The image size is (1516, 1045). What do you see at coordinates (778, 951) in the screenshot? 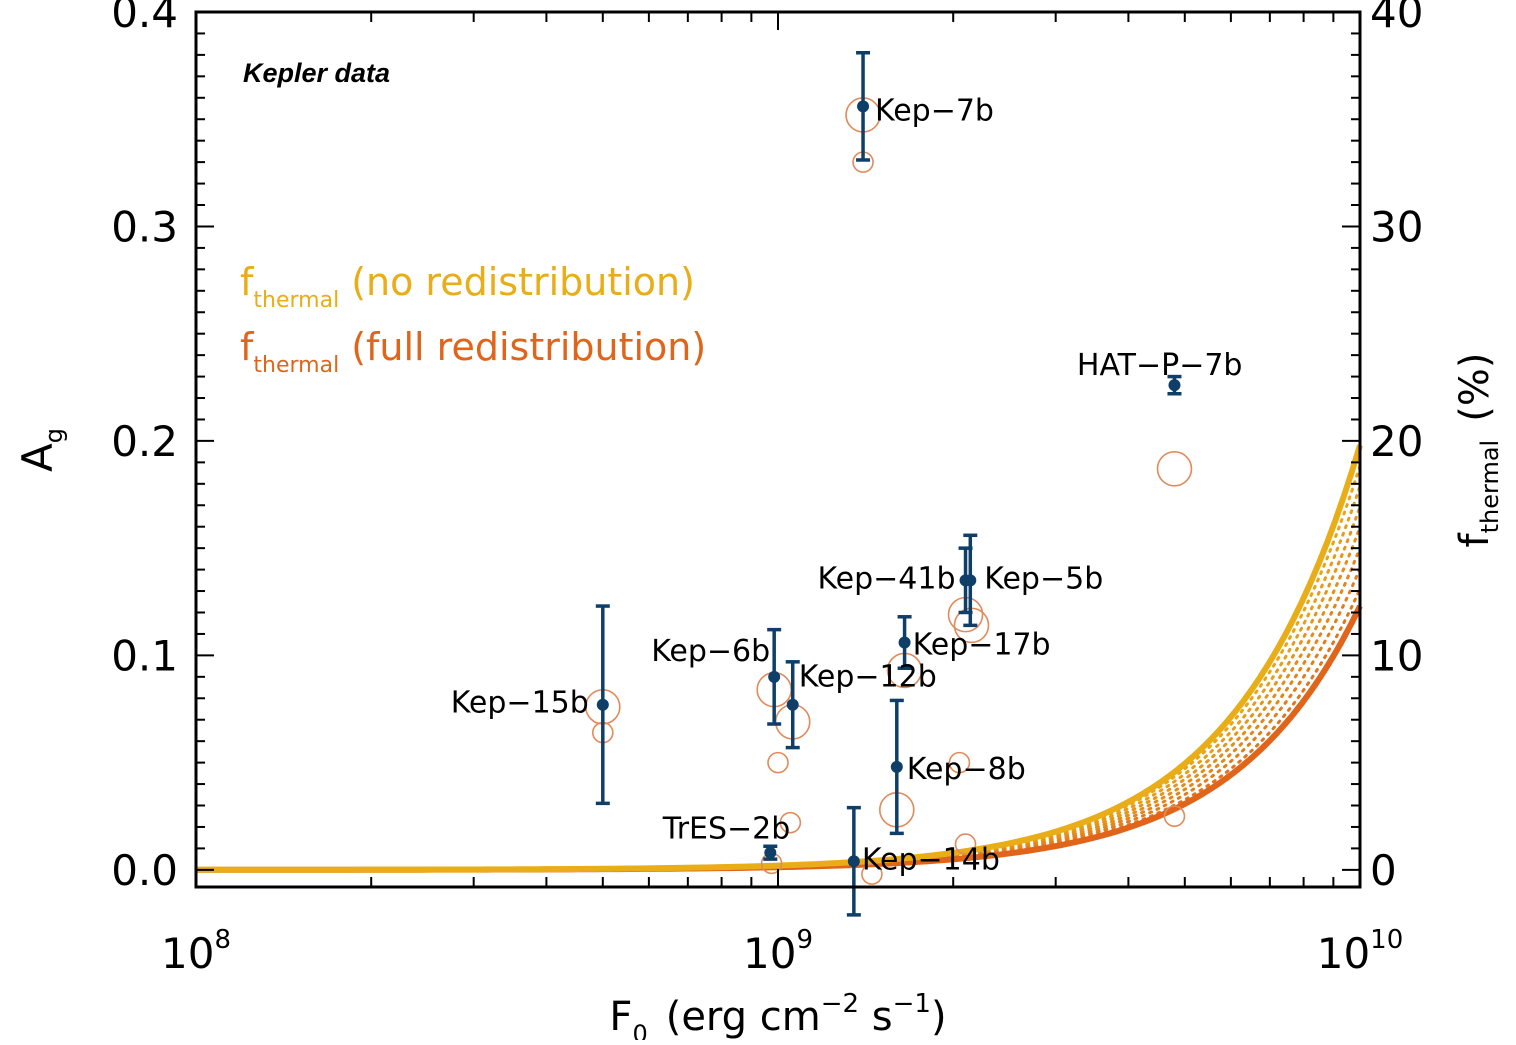
I see `x-tick-label: 10⁹` at bounding box center [778, 951].